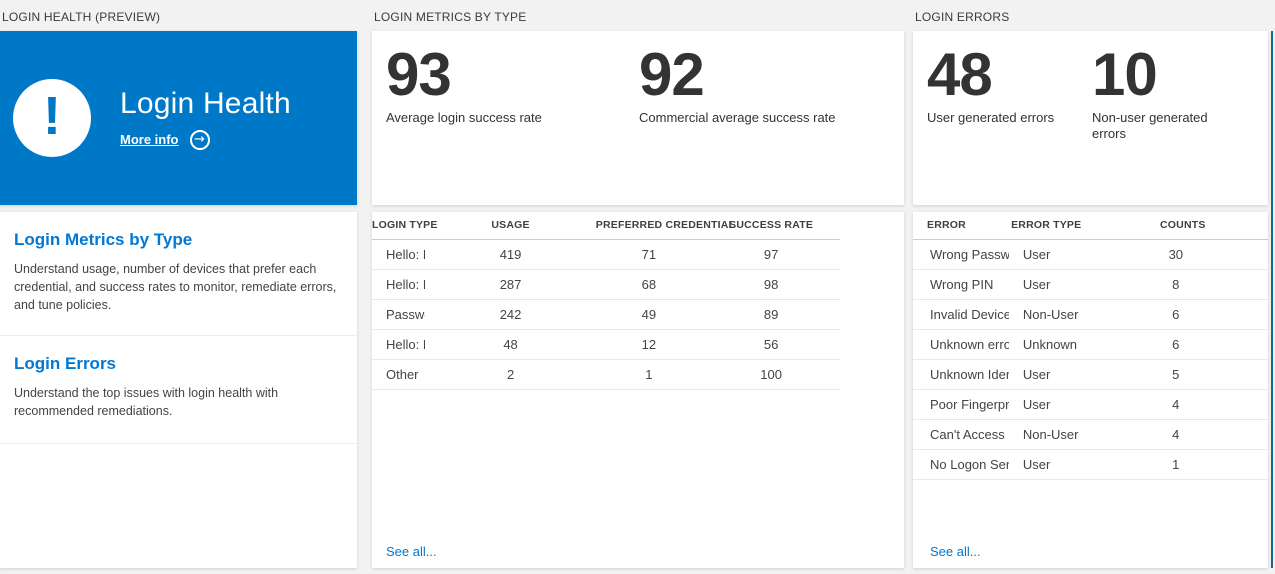 The image size is (1275, 574). I want to click on adjacent-tile-edge, so click(1272, 299).